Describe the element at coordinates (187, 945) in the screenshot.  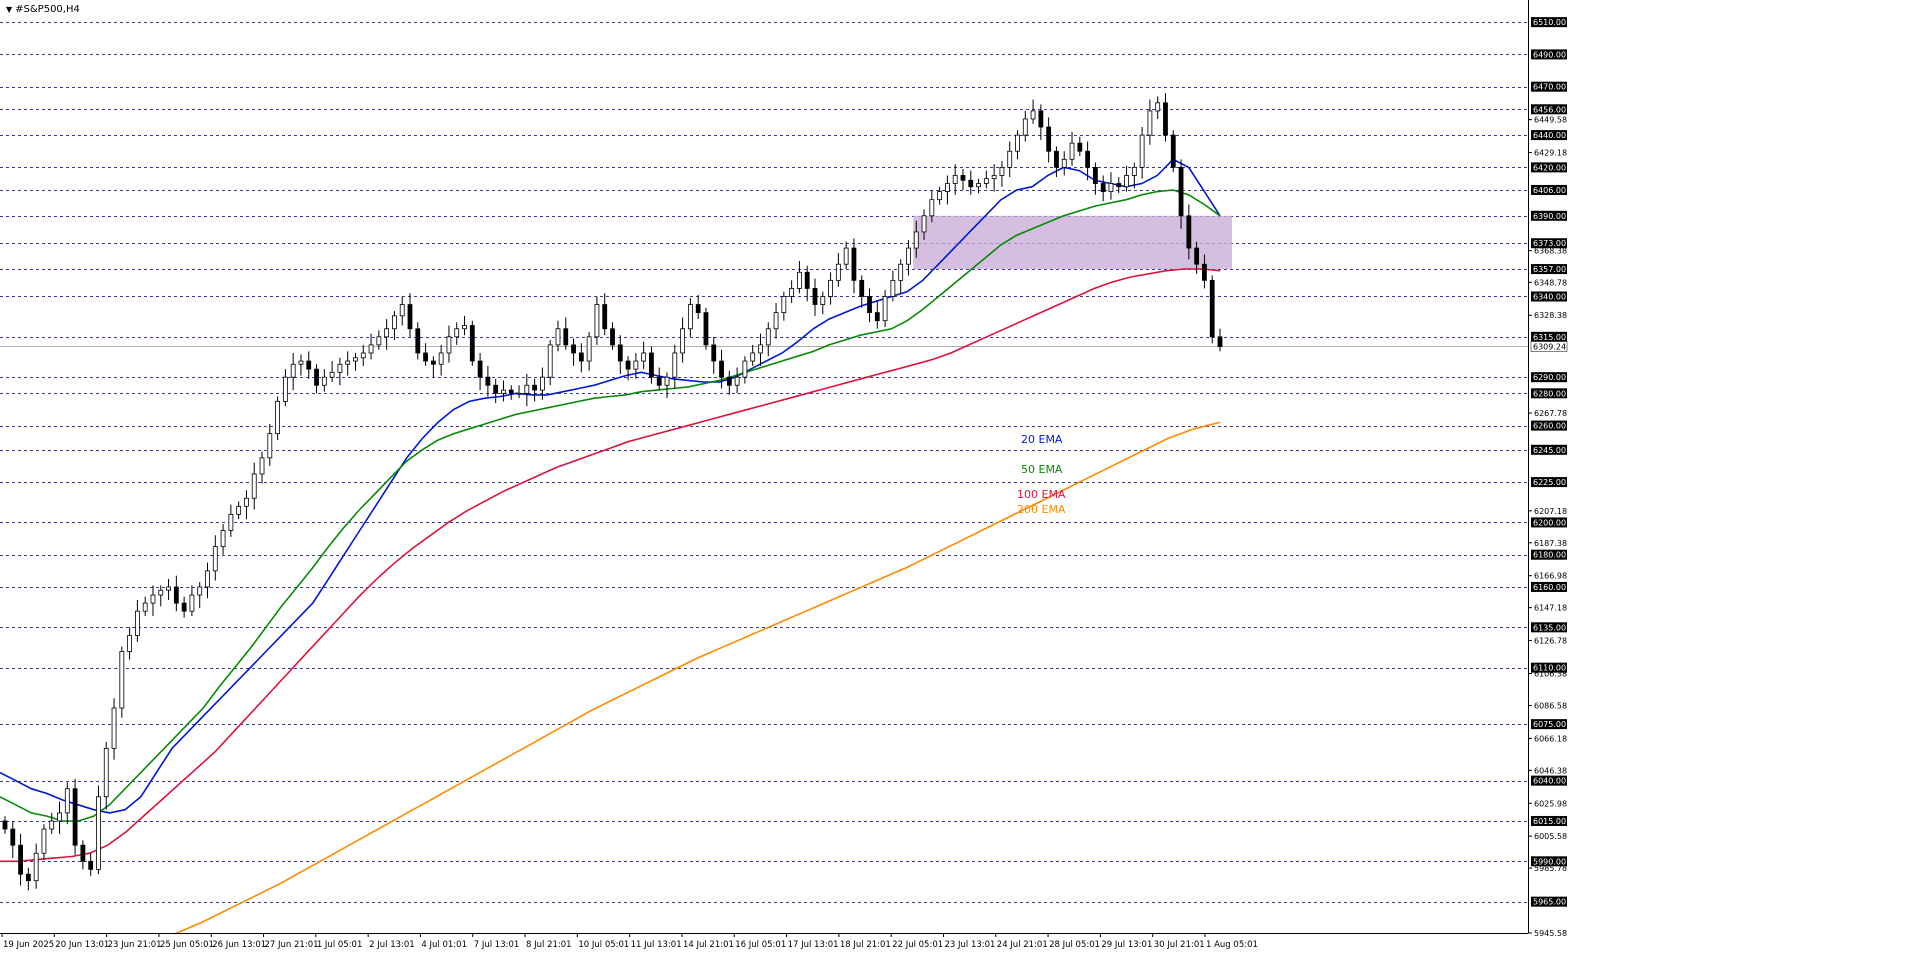
I see `time-label: 25 Jun 05:01` at that location.